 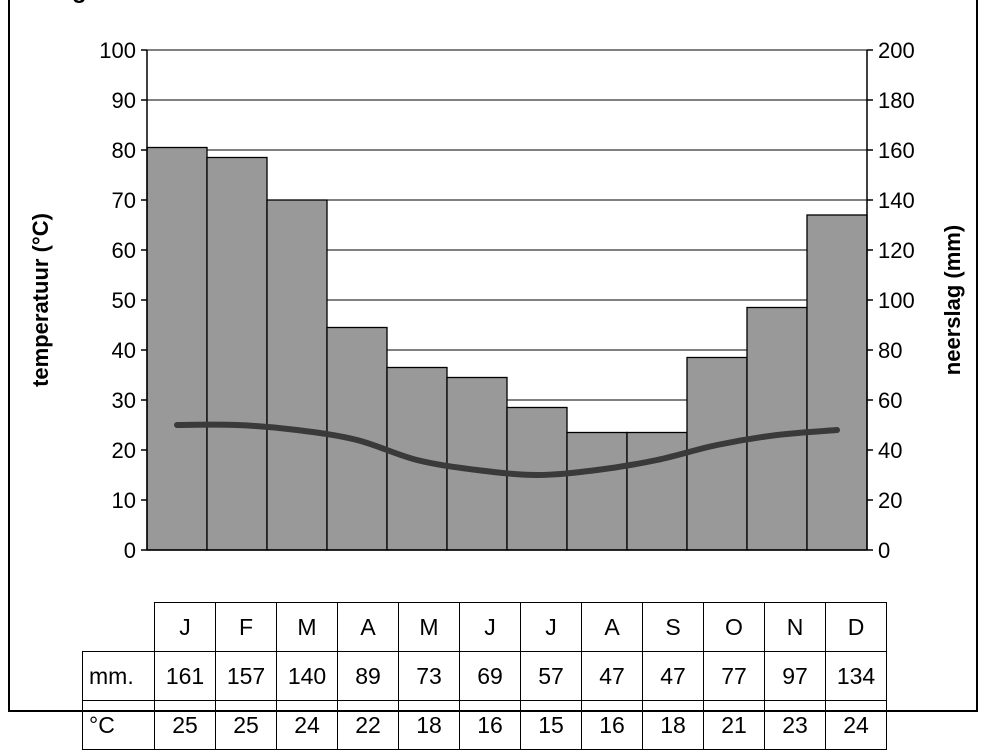 I want to click on left-tick-label: 30, so click(x=124, y=400).